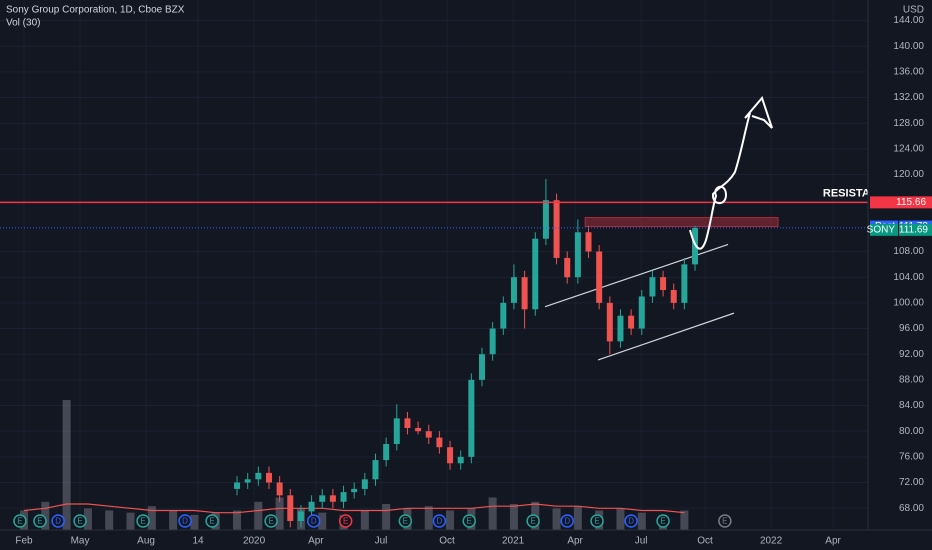 The height and width of the screenshot is (550, 932). Describe the element at coordinates (513, 541) in the screenshot. I see `x-tick-label: 2021` at that location.